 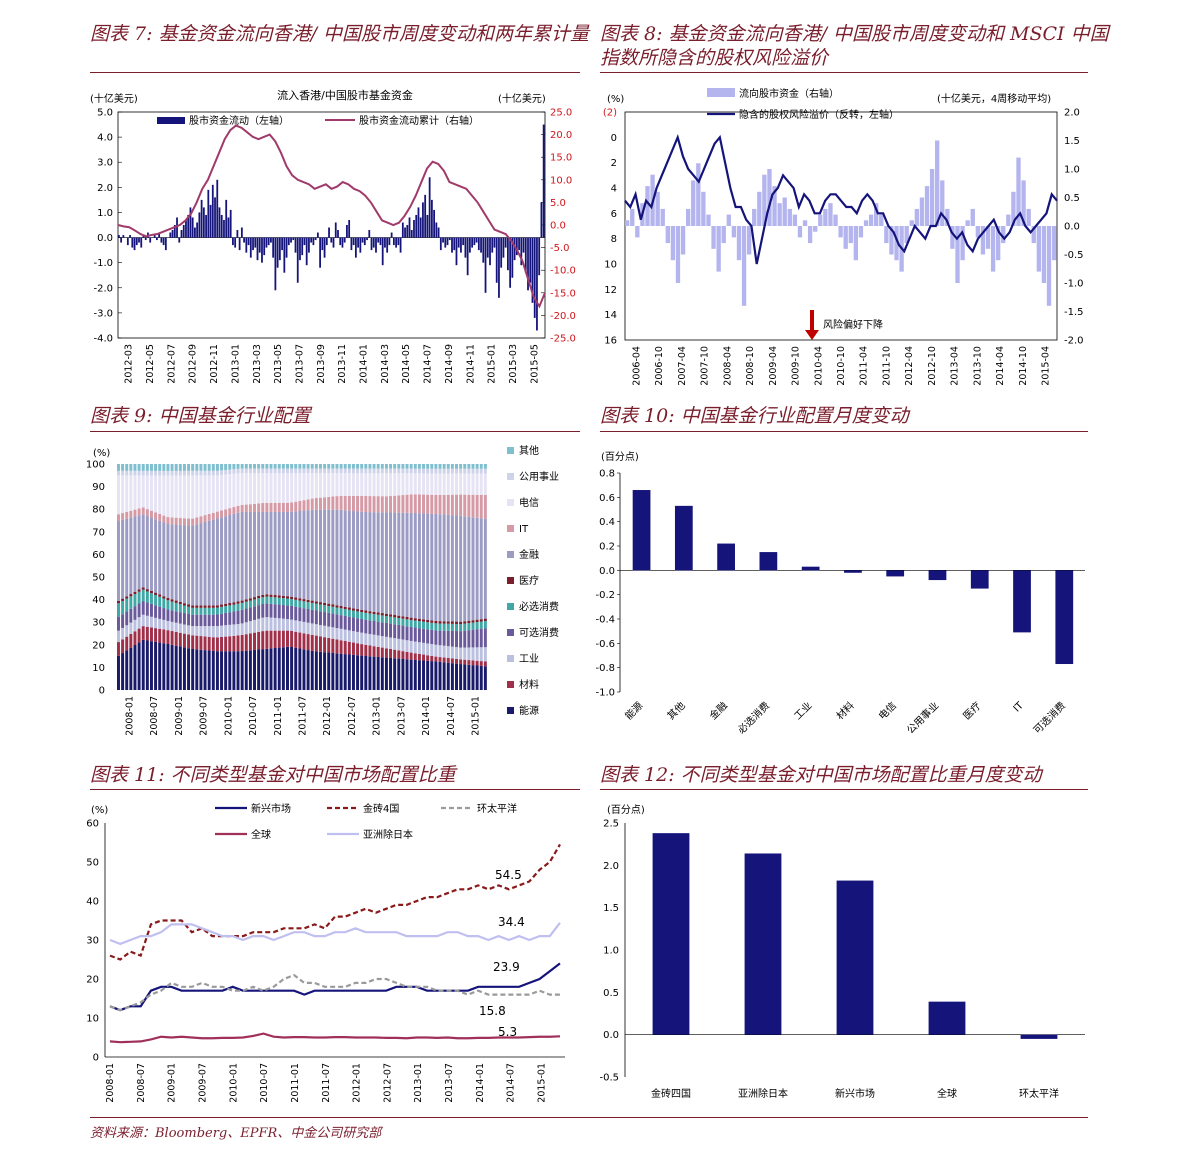 I want to click on x-tick-label: 2013-07, so click(x=401, y=716).